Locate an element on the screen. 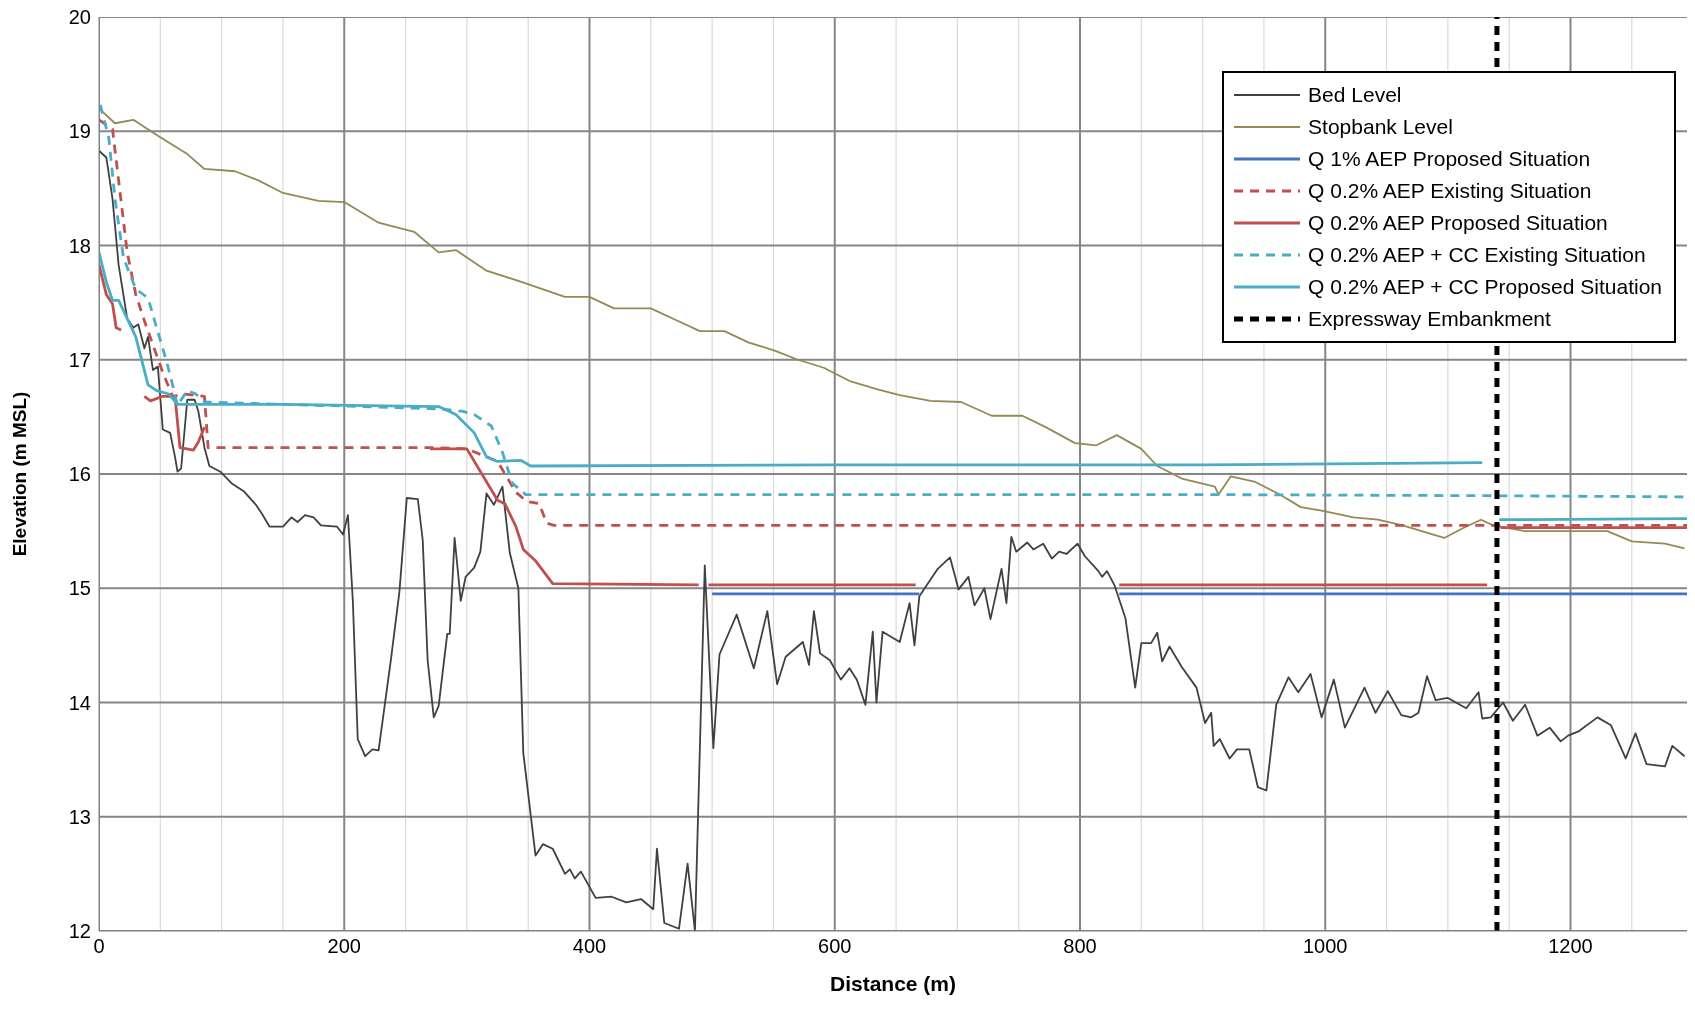  legend-label: Q 0.2% AEP Proposed Situation is located at coordinates (1458, 223).